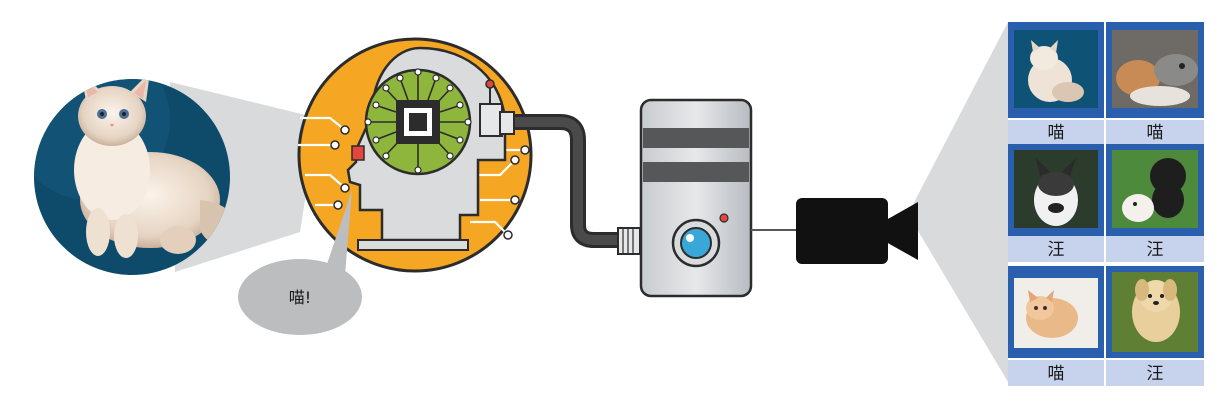 The height and width of the screenshot is (404, 1230). Describe the element at coordinates (570, 183) in the screenshot. I see `data-cable` at that location.